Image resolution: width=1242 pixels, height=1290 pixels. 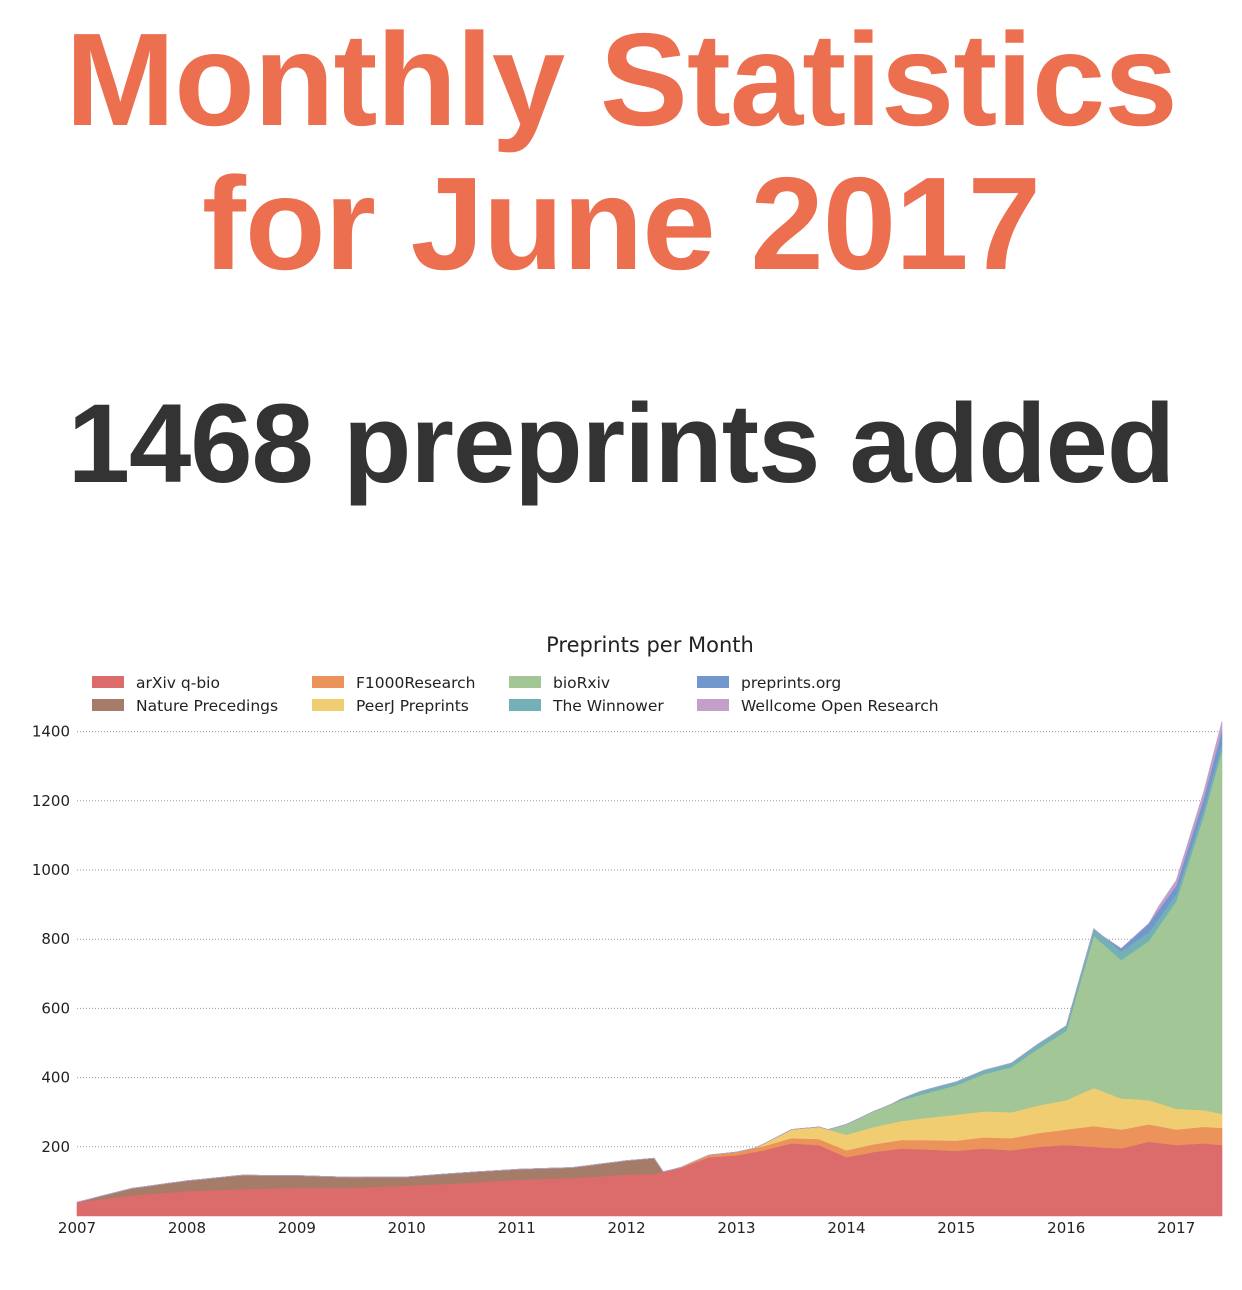 What do you see at coordinates (840, 706) in the screenshot?
I see `legend-label: Wellcome Open Research` at bounding box center [840, 706].